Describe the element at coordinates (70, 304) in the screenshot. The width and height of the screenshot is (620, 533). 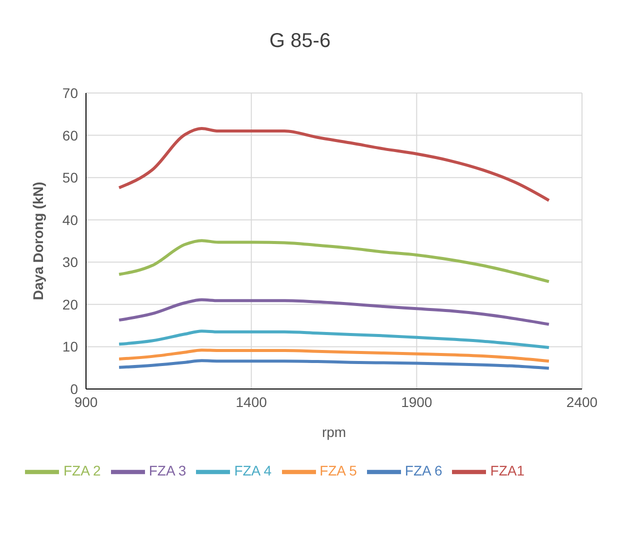
I see `y-tick-label: 20` at that location.